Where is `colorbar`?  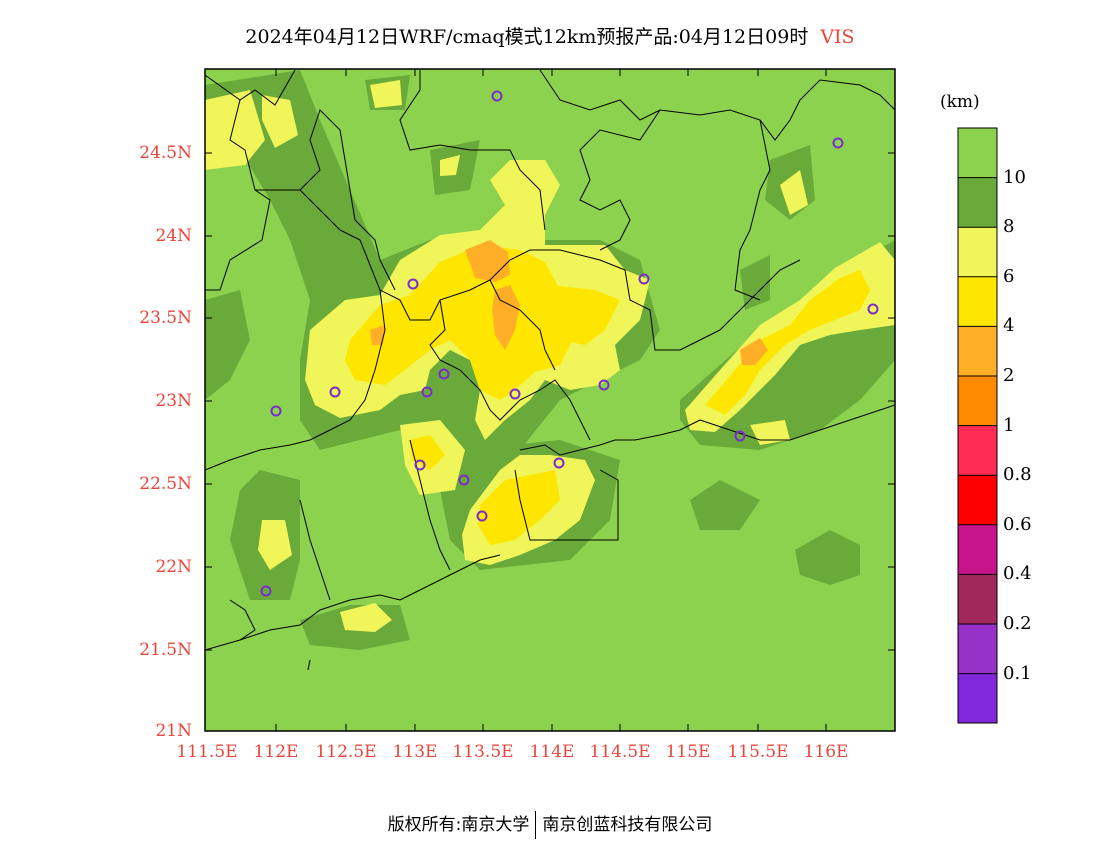 colorbar is located at coordinates (977, 425).